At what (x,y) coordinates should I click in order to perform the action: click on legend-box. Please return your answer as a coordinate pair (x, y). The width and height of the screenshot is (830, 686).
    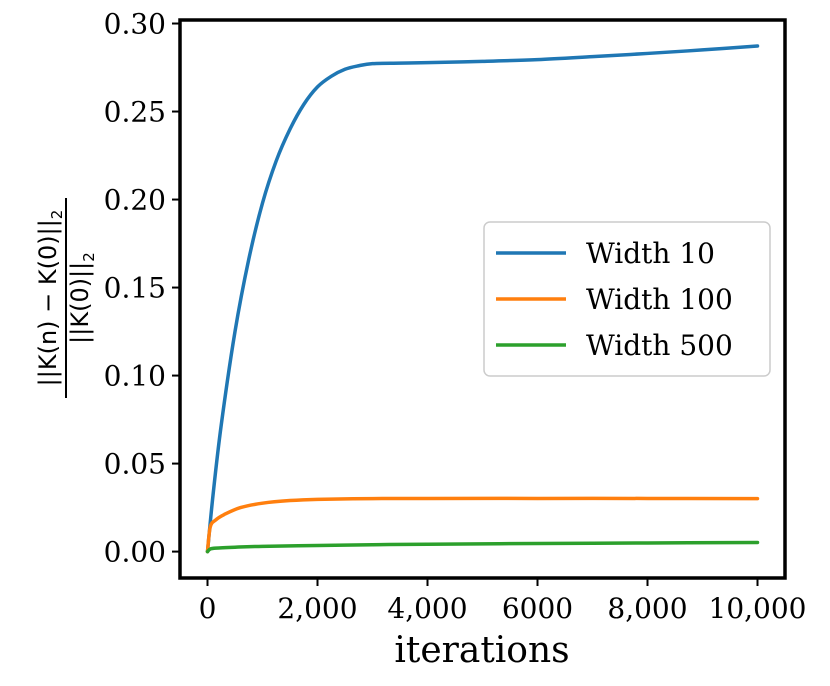
    Looking at the image, I should click on (627, 299).